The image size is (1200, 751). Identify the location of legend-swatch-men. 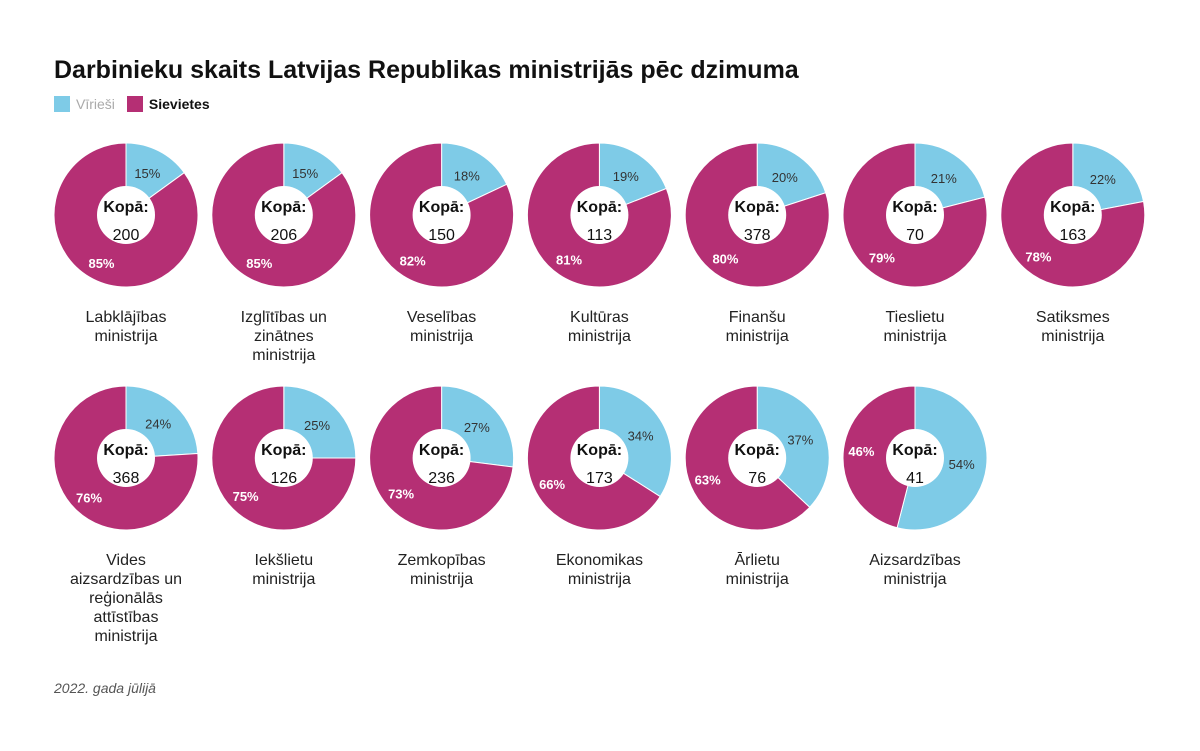
(62, 104).